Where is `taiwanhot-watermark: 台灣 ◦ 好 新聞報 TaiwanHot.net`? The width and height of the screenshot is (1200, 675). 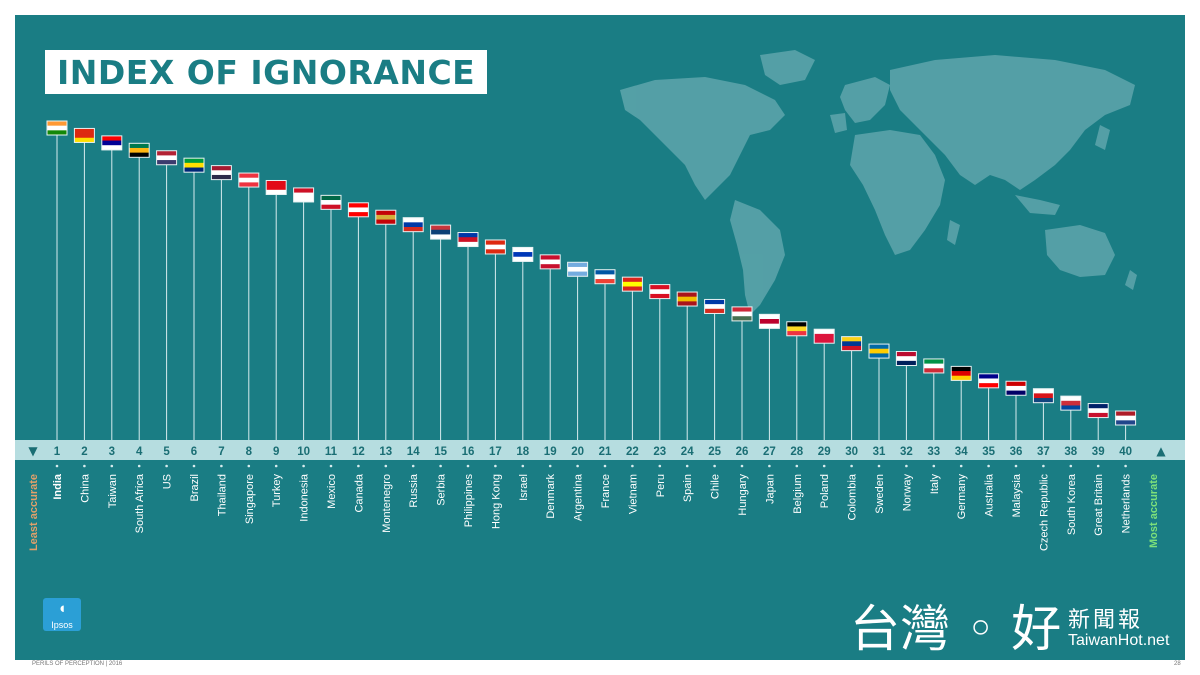
taiwanhot-watermark: 台灣 ◦ 好 新聞報 TaiwanHot.net is located at coordinates (1017, 630).